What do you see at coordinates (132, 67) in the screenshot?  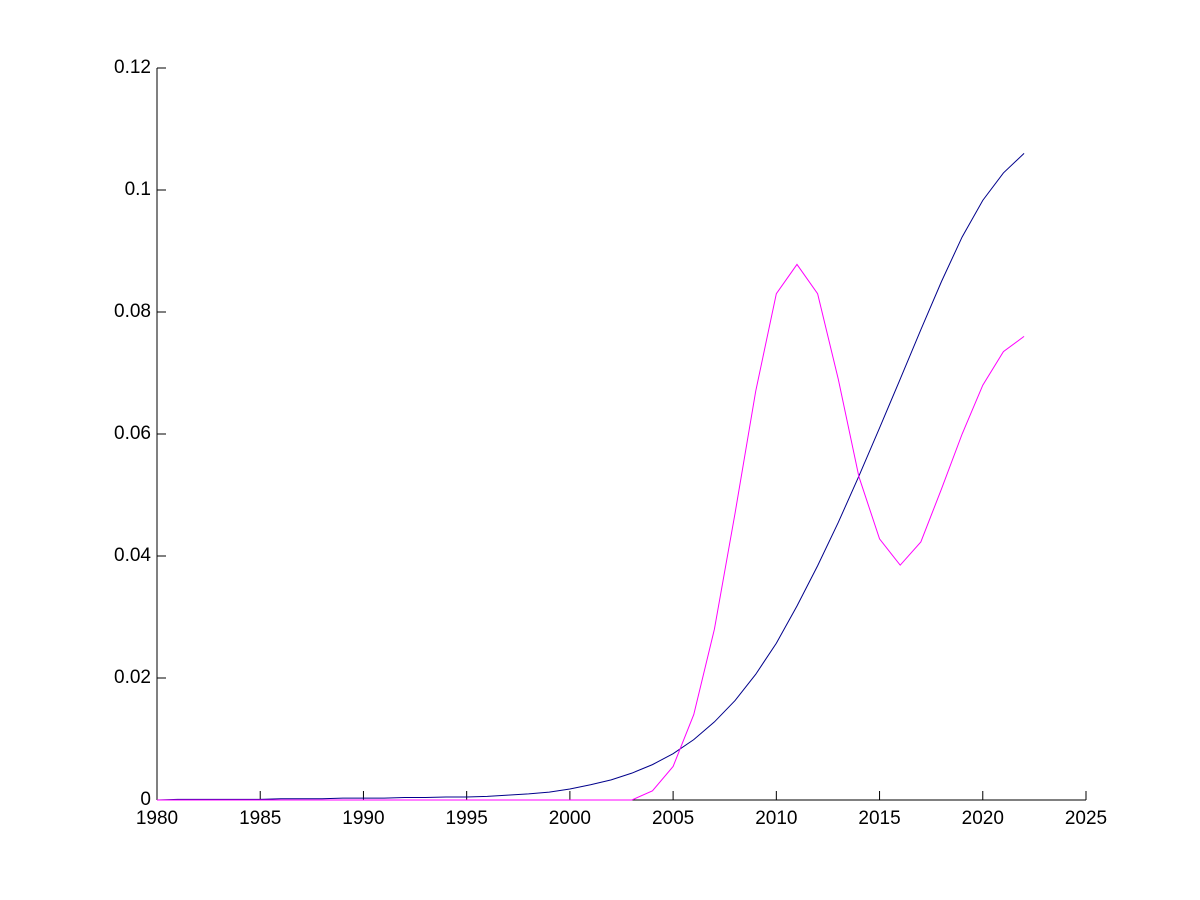 I see `y-tick-label: 0.12` at bounding box center [132, 67].